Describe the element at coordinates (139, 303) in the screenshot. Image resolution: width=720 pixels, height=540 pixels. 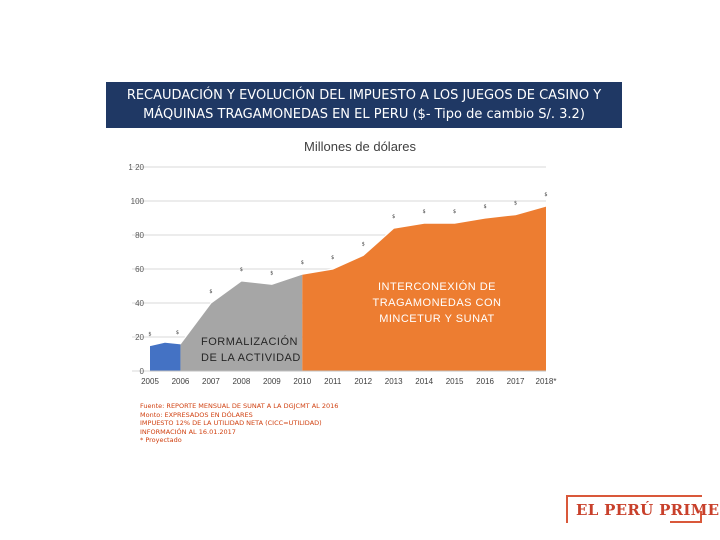
I see `y-tick-label: 40` at that location.